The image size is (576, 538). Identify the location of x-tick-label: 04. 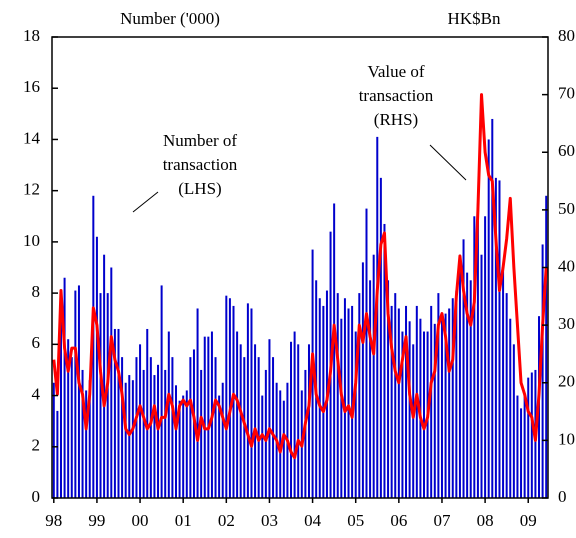
(313, 520).